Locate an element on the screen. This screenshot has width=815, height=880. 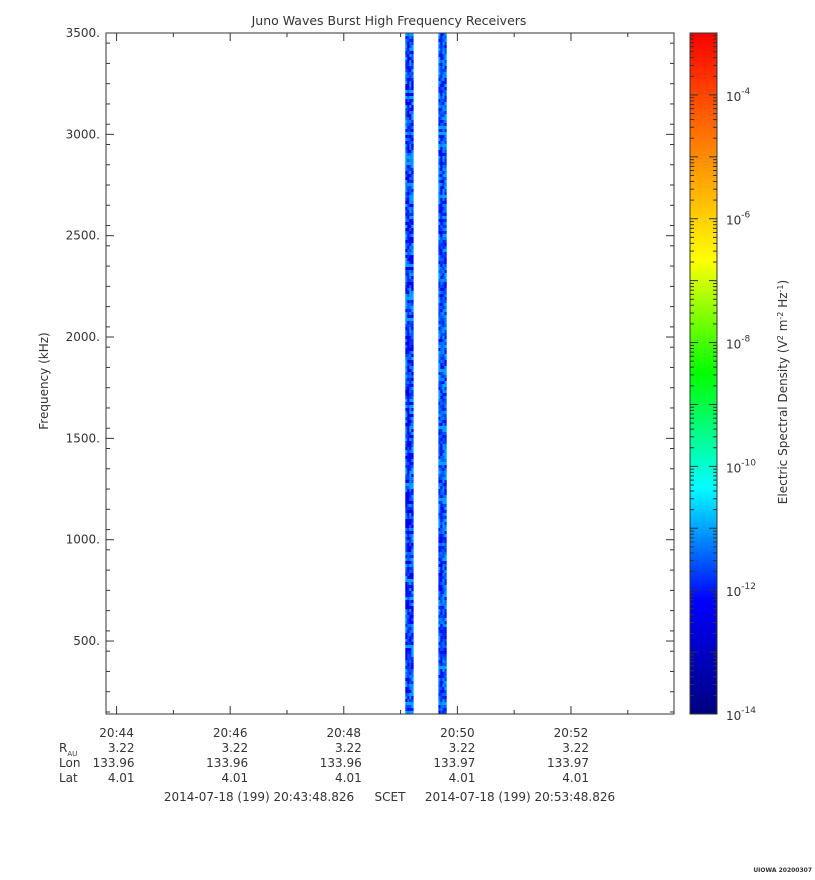
plot-area is located at coordinates (426, 373).